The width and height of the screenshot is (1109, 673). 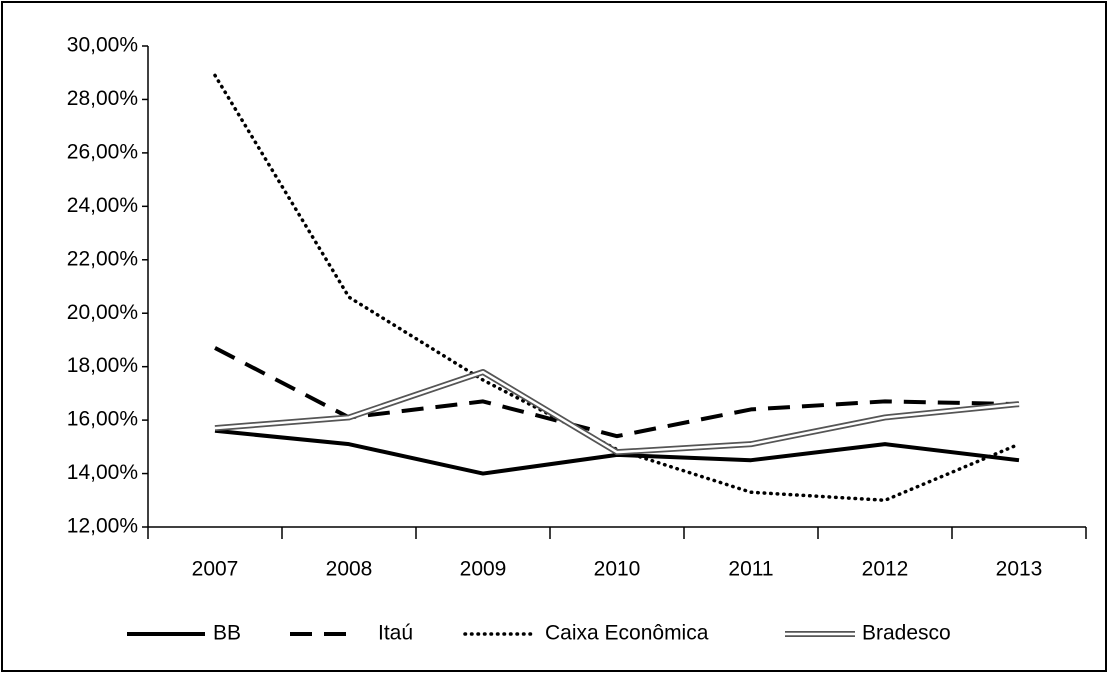 I want to click on y-tick-label: 20,00%, so click(x=102, y=312).